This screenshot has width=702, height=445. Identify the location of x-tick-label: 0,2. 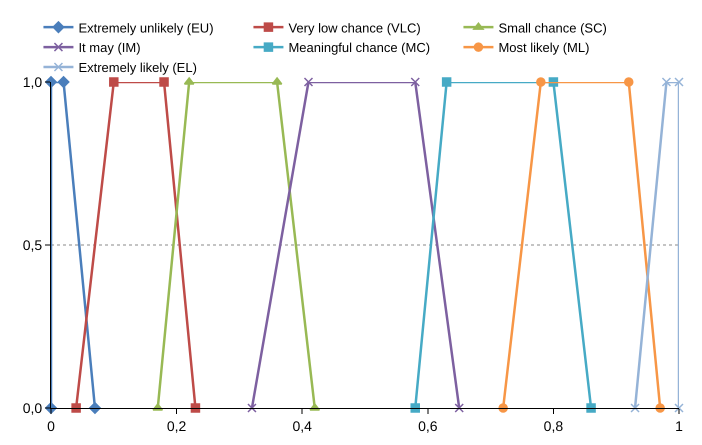
(176, 426).